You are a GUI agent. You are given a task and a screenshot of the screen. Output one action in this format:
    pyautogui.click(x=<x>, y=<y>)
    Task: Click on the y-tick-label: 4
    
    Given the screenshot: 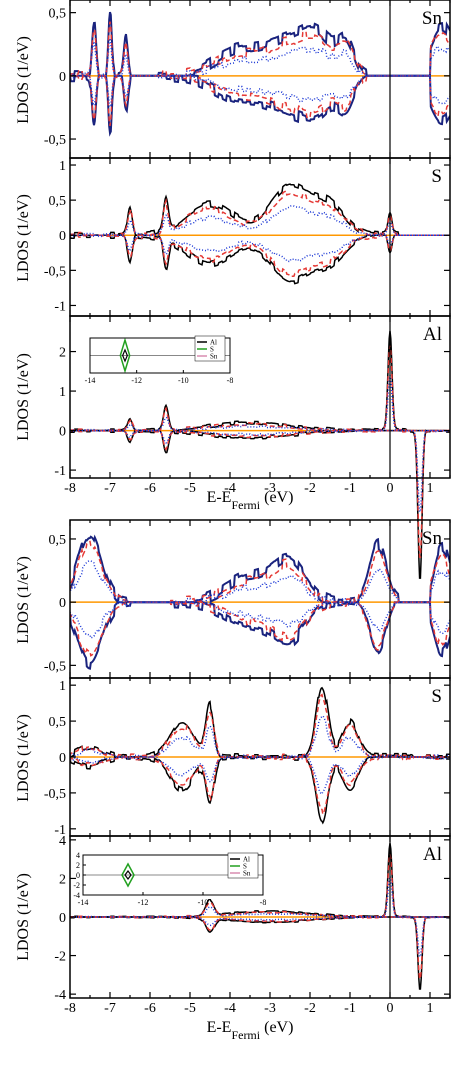 What is the action you would take?
    pyautogui.click(x=62, y=841)
    